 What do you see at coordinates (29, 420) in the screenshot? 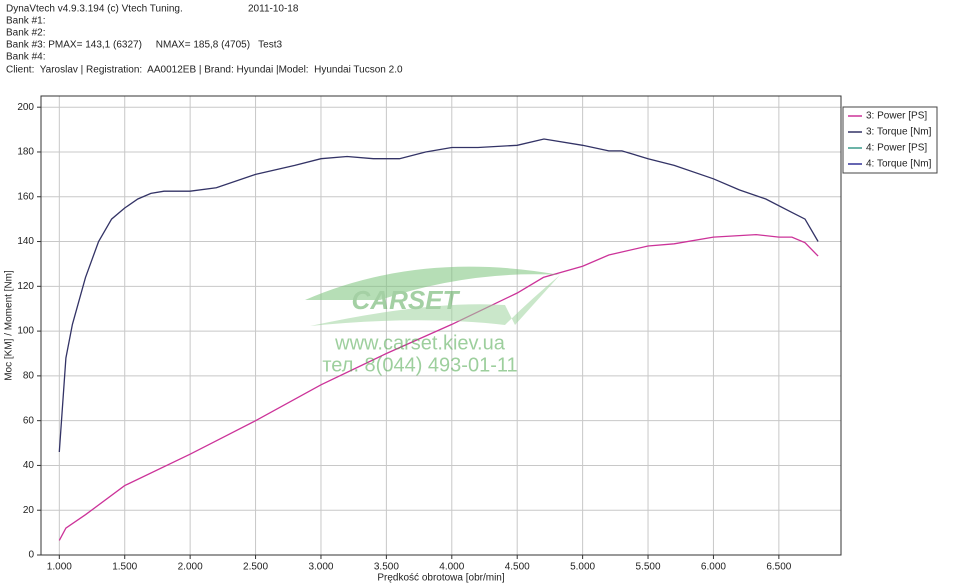
I see `y-tick-label: 60` at bounding box center [29, 420].